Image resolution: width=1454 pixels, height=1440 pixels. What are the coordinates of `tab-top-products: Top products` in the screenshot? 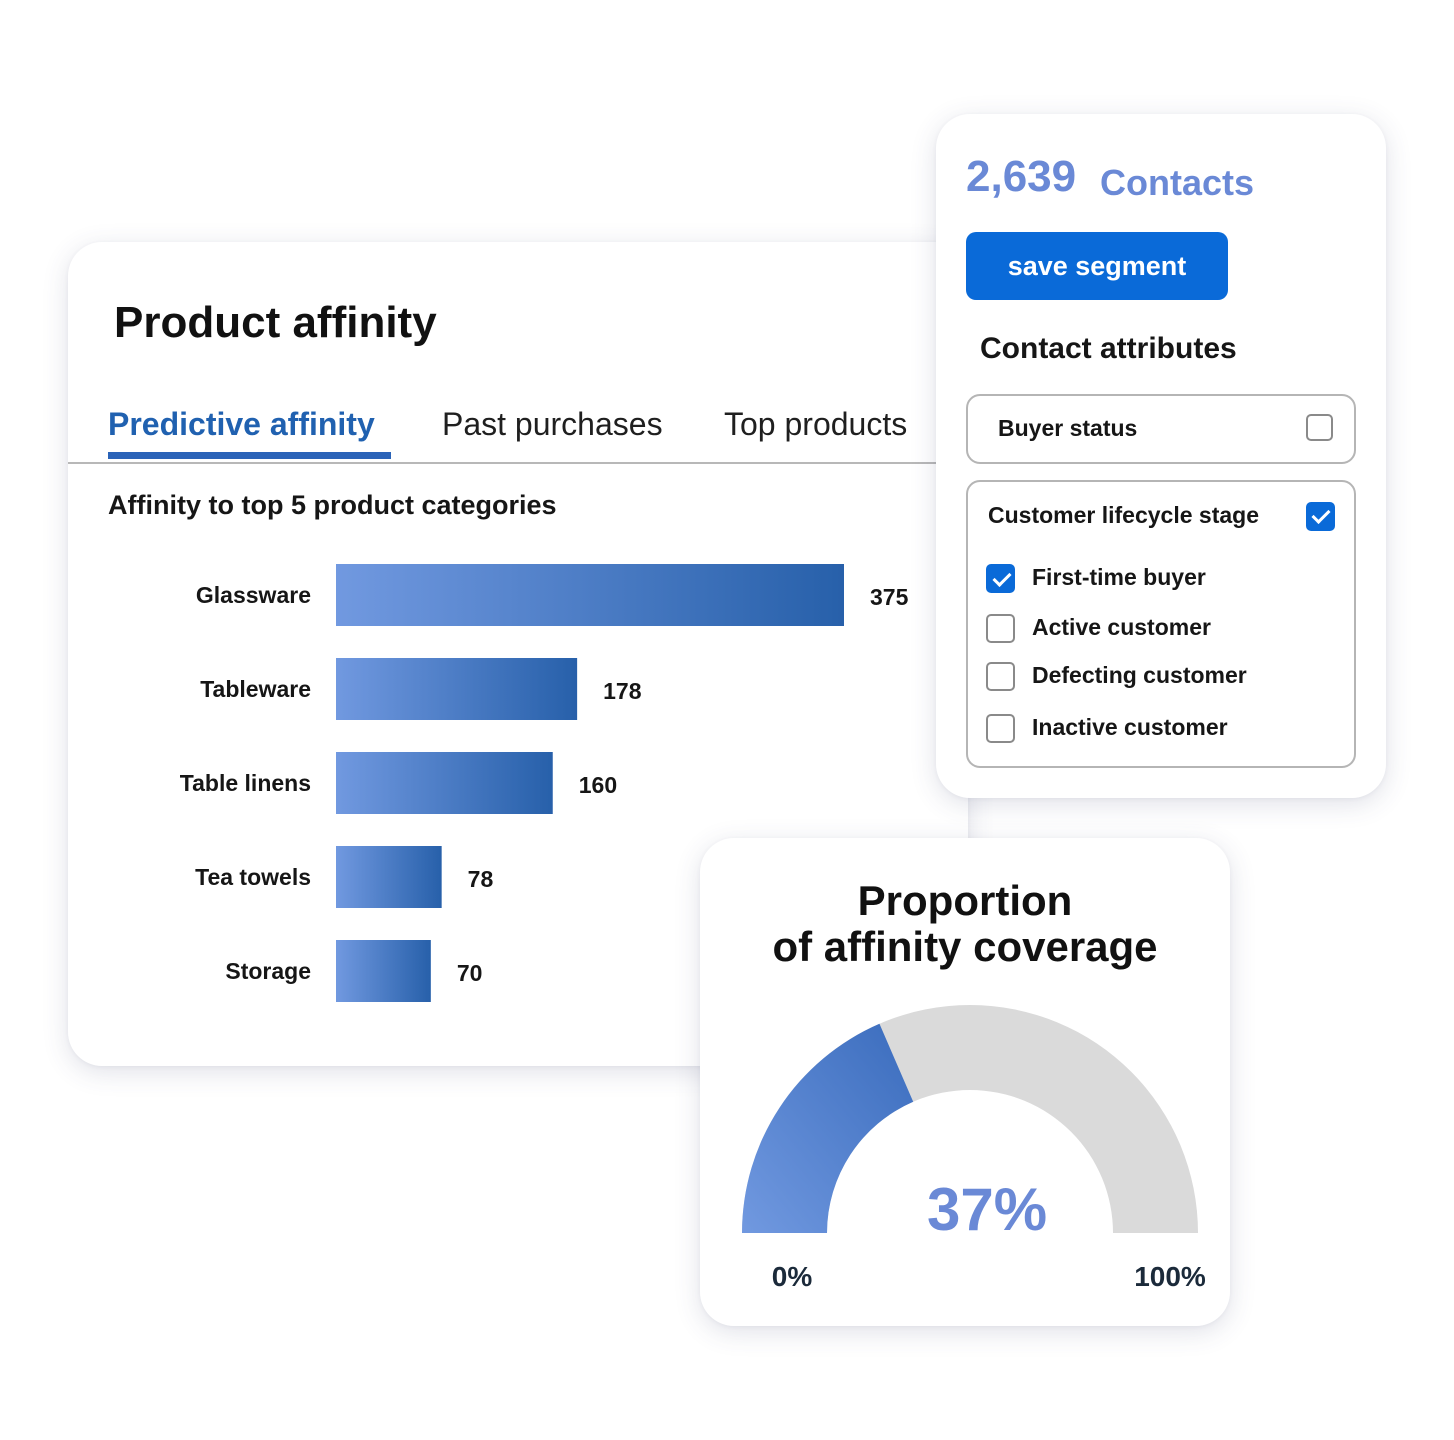 It's located at (816, 424).